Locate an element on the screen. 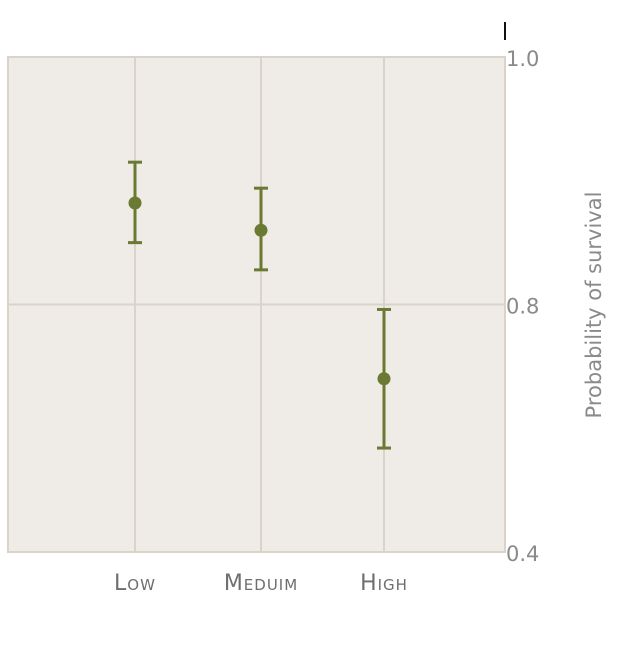 This screenshot has width=628, height=670. x-category-label-high: High is located at coordinates (384, 583).